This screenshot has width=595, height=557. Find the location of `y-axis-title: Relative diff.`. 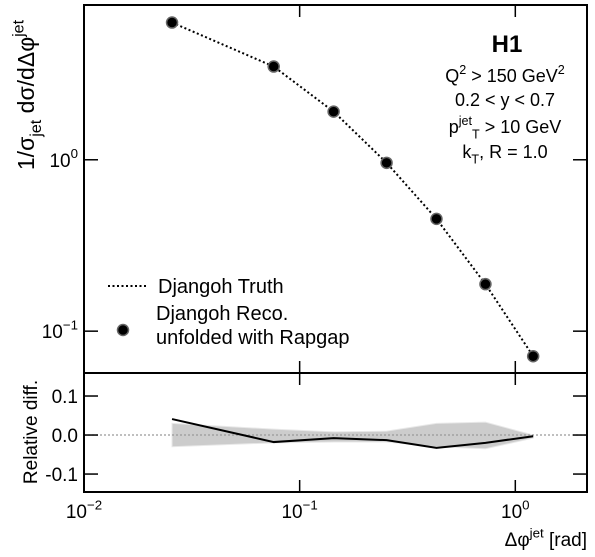

y-axis-title: Relative diff. is located at coordinates (31, 432).